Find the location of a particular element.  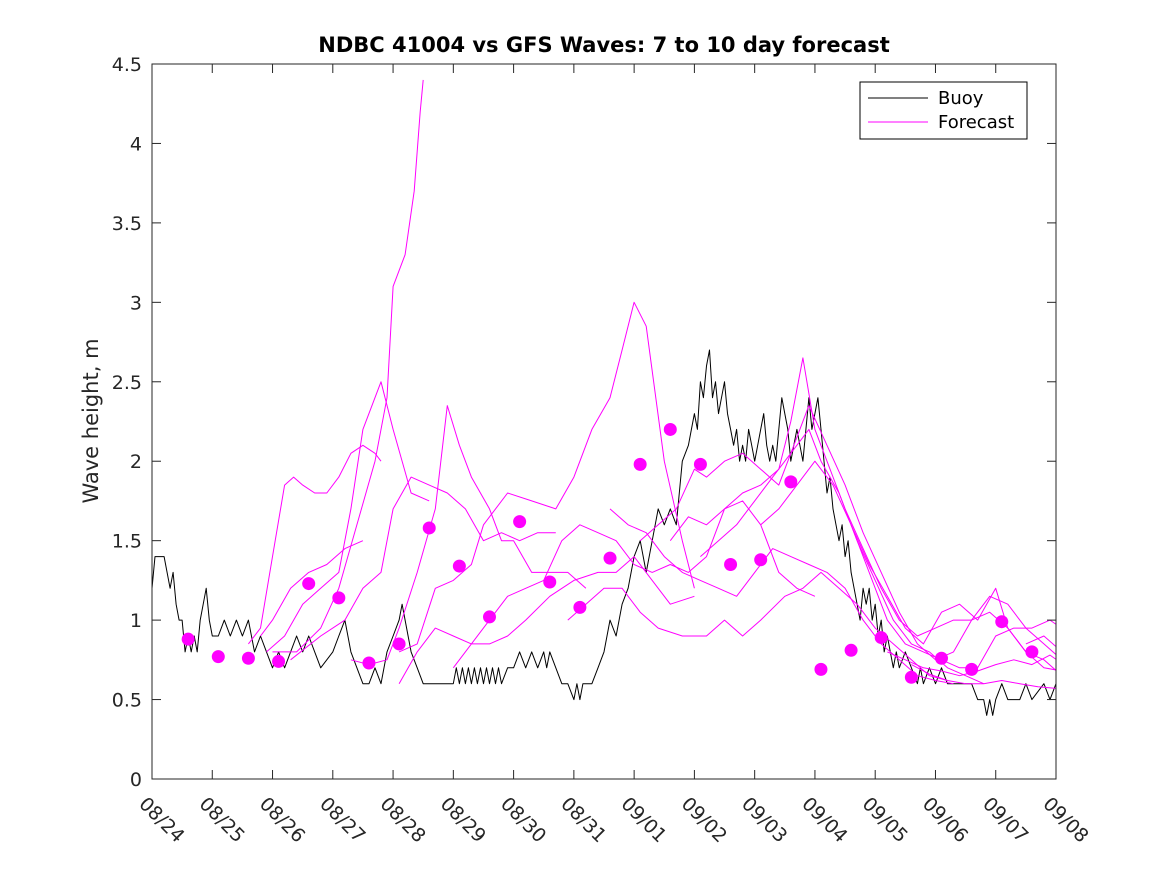

x-tick-label: 08/25 is located at coordinates (222, 820).